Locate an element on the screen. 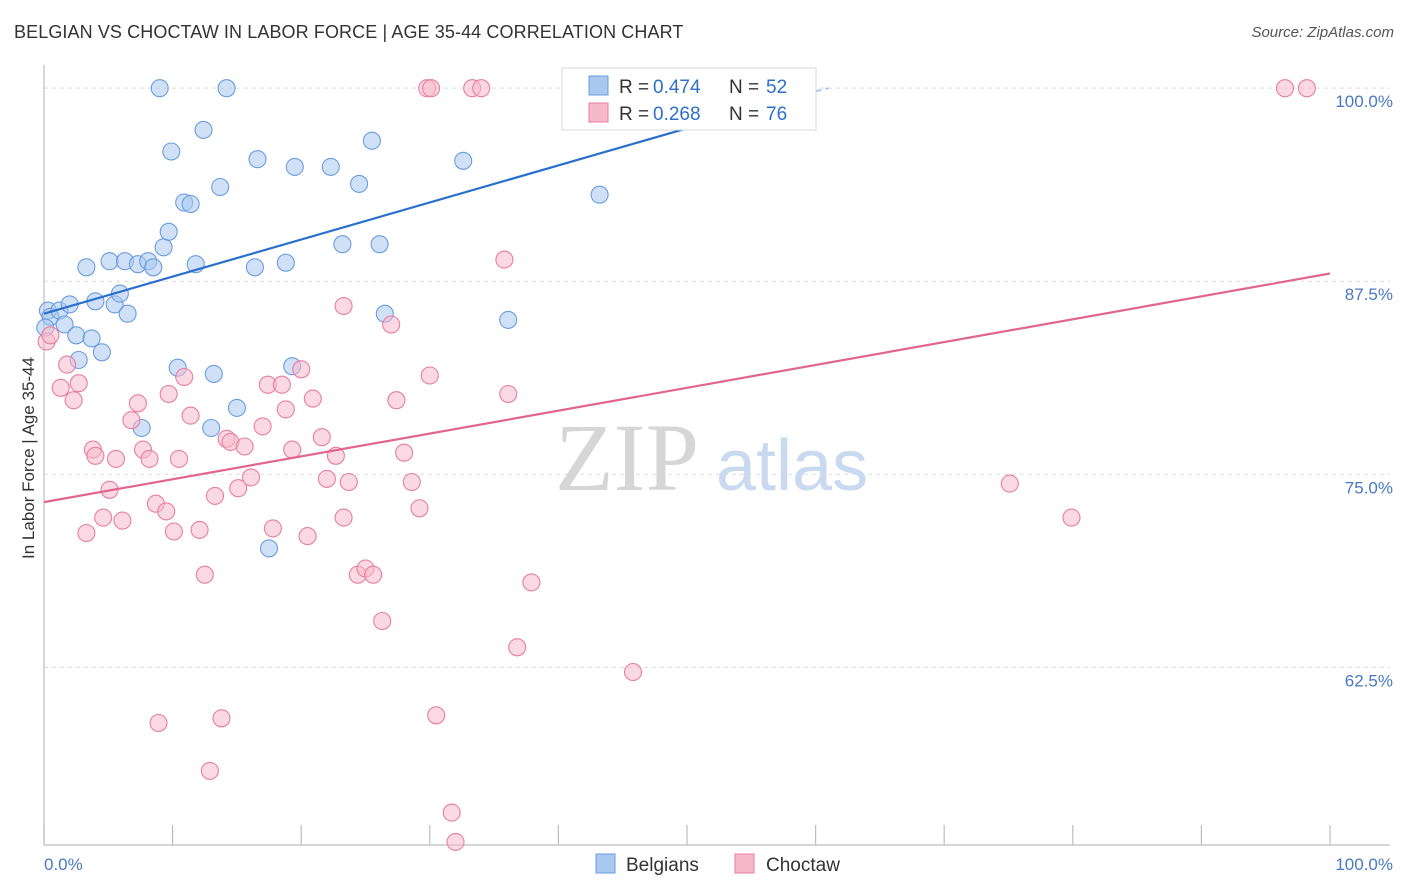 The height and width of the screenshot is (892, 1406). legend-r-label-2: R = is located at coordinates (634, 114).